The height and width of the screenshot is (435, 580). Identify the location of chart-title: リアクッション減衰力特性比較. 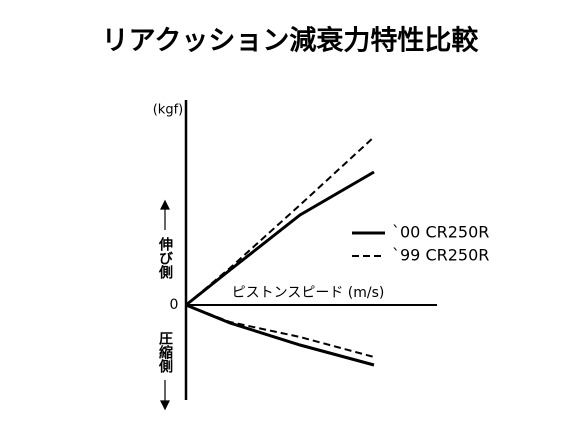
(291, 41).